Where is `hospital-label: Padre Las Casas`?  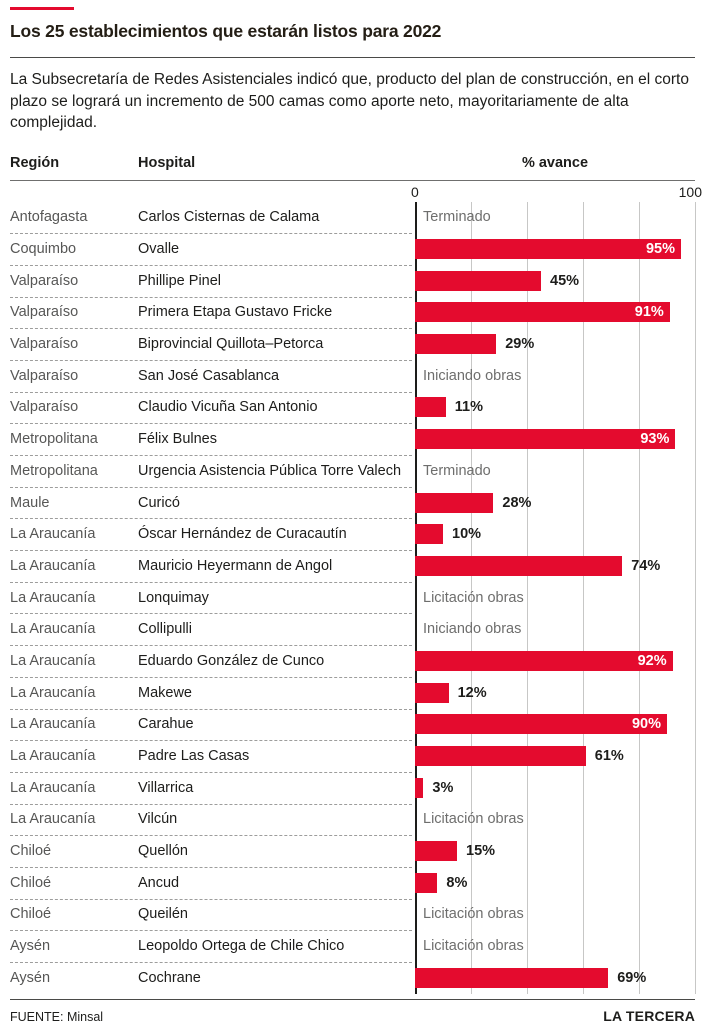 hospital-label: Padre Las Casas is located at coordinates (194, 756).